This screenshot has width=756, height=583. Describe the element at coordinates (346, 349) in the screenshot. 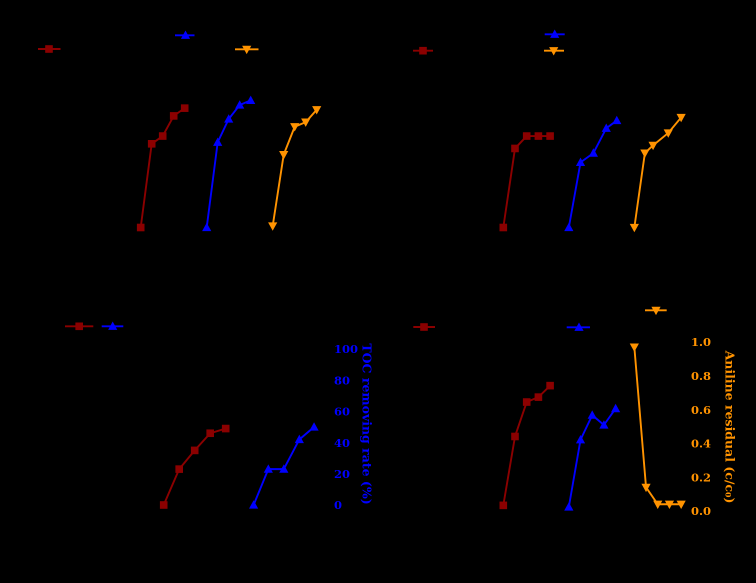

I see `tick-label-bottom-left-100: 100` at that location.